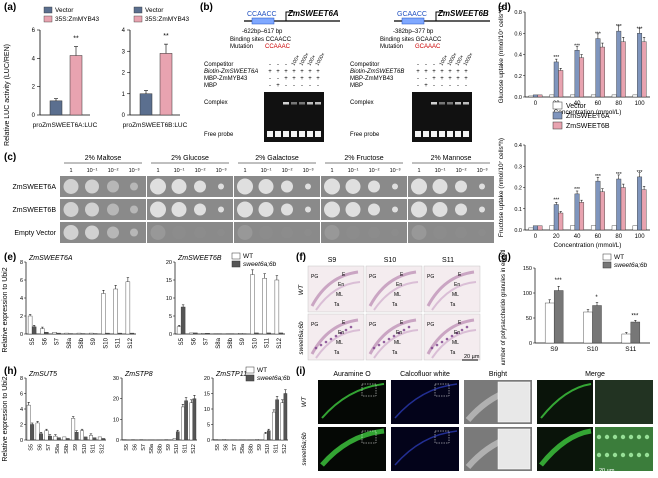  Describe the element at coordinates (210, 86) in the screenshot. I see `emsa-left-mbp-label: MBP` at that location.